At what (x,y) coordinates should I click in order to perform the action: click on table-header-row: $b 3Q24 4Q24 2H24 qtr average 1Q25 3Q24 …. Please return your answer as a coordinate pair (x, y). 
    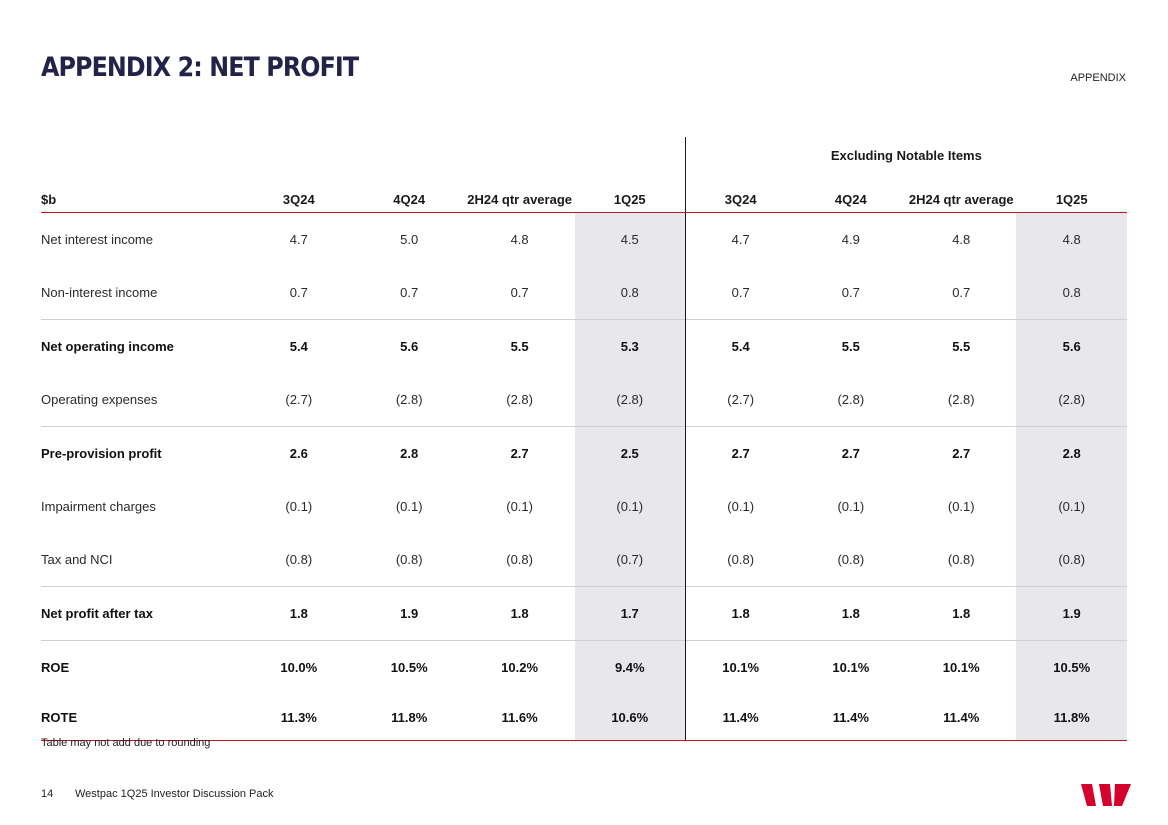
    Looking at the image, I should click on (584, 188).